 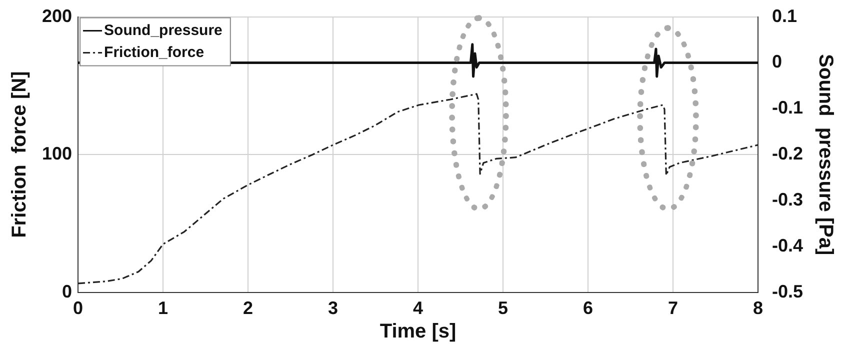 I want to click on y2-axis-title: Sound pressure [Pa], so click(x=825, y=155).